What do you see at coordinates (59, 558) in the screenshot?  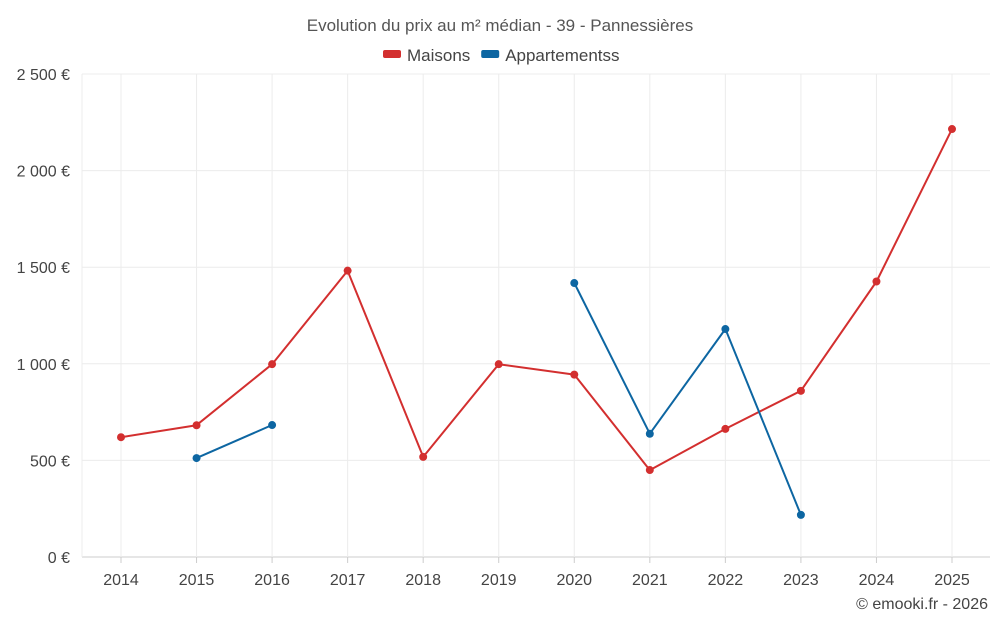 I see `y-tick-label: 0 €` at bounding box center [59, 558].